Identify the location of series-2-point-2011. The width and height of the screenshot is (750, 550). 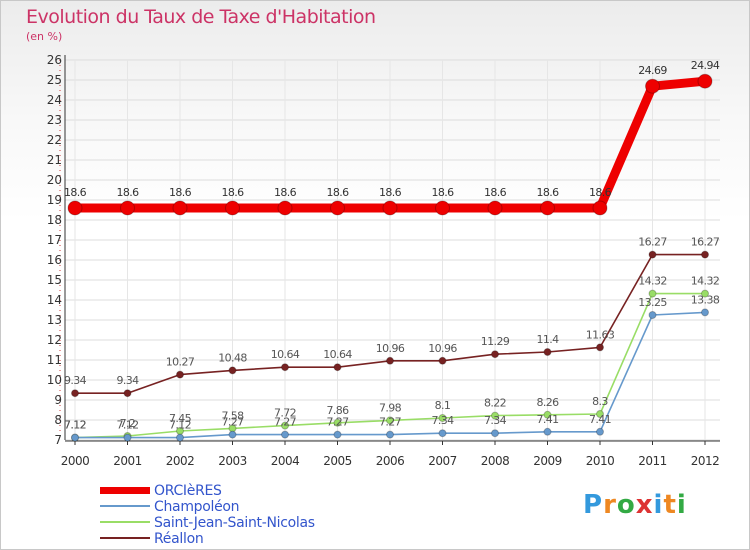
(652, 293).